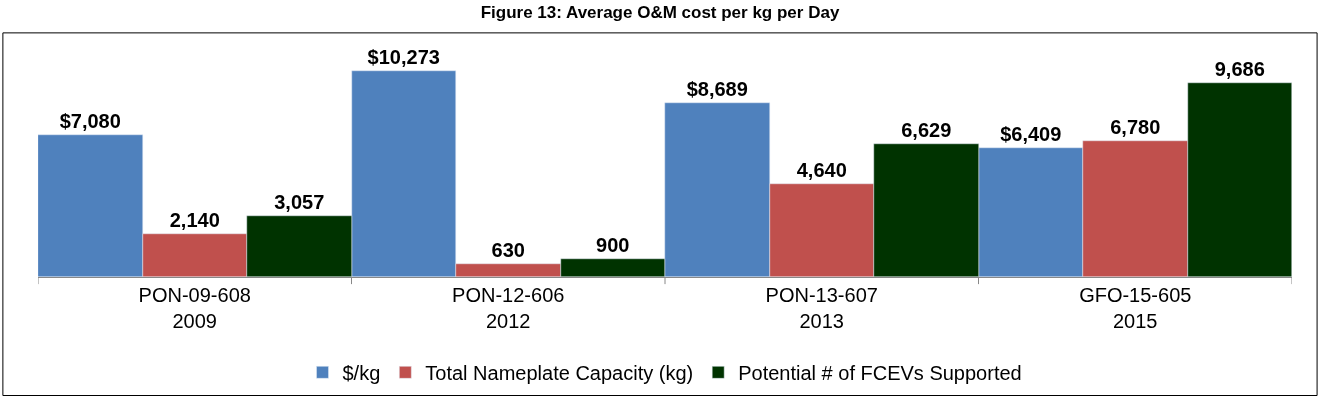 Image resolution: width=1320 pixels, height=404 pixels. What do you see at coordinates (1239, 68) in the screenshot?
I see `data-label: 9,686` at bounding box center [1239, 68].